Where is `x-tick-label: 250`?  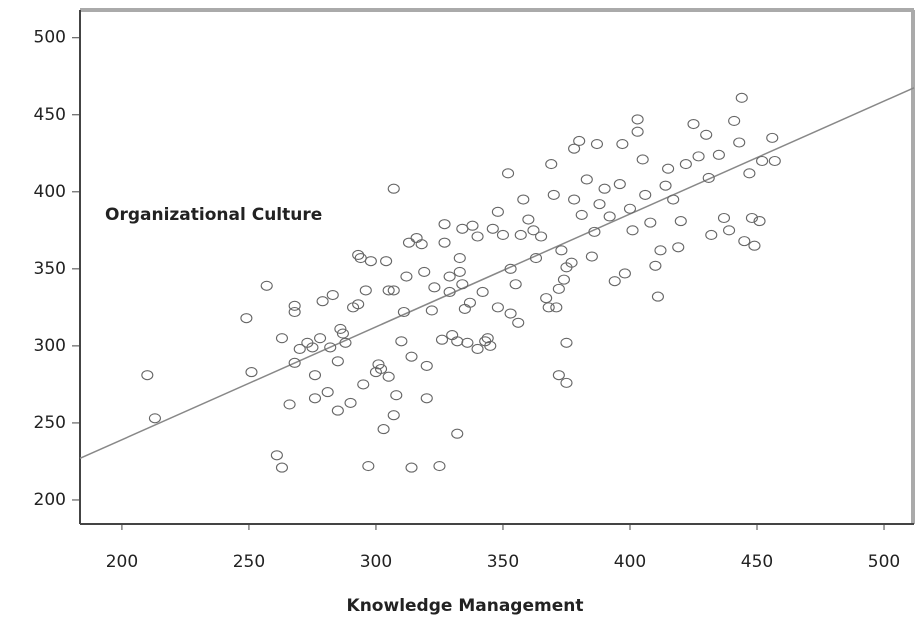 x-tick-label: 250 is located at coordinates (249, 562).